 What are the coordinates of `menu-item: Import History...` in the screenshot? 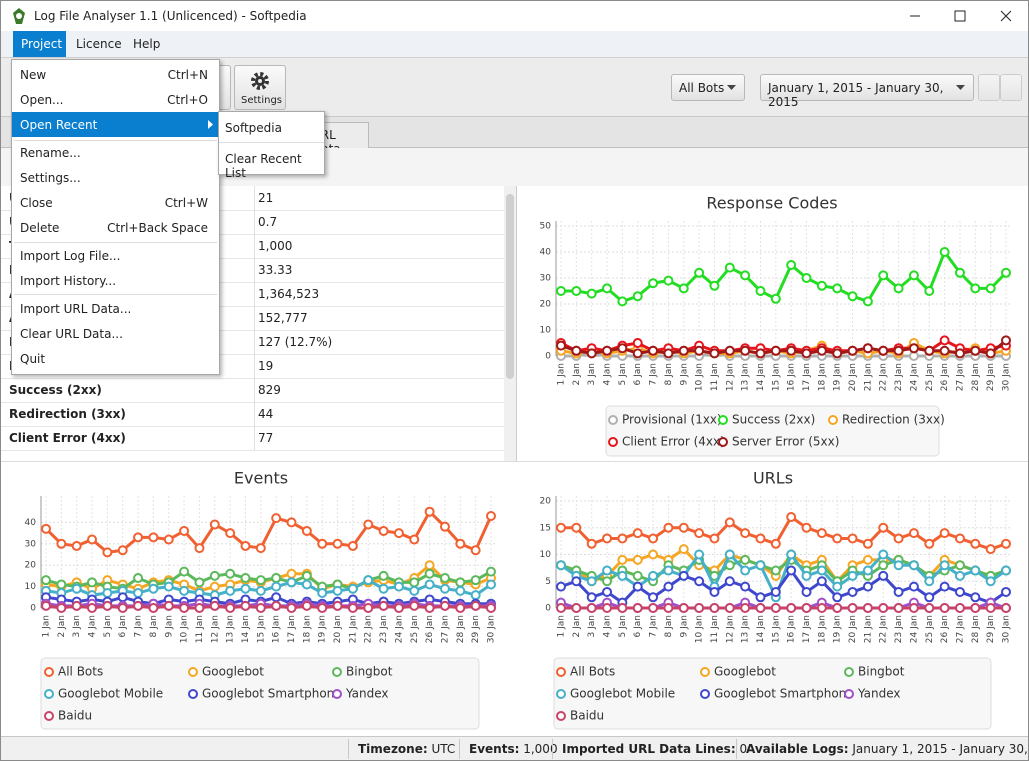 It's located at (68, 281).